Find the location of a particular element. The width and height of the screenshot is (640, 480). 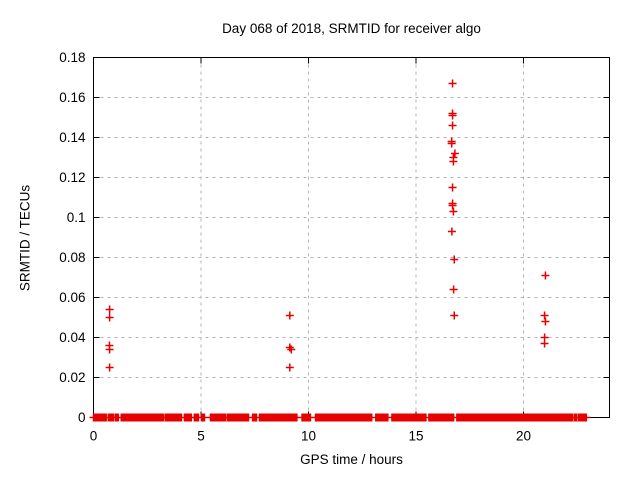

x-tick-label: 10 is located at coordinates (308, 436).